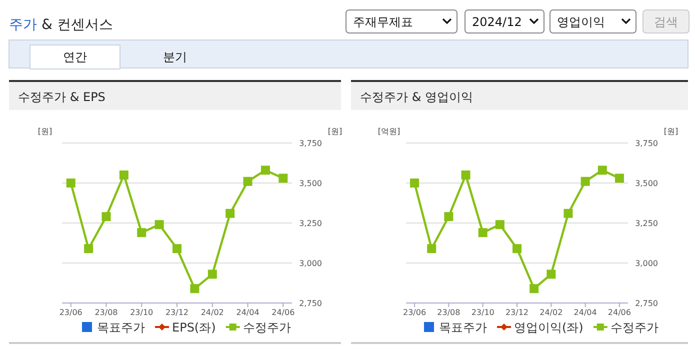 This screenshot has height=349, width=695. What do you see at coordinates (416, 97) in the screenshot?
I see `chart-title: 수정주가 & 영업이익` at bounding box center [416, 97].